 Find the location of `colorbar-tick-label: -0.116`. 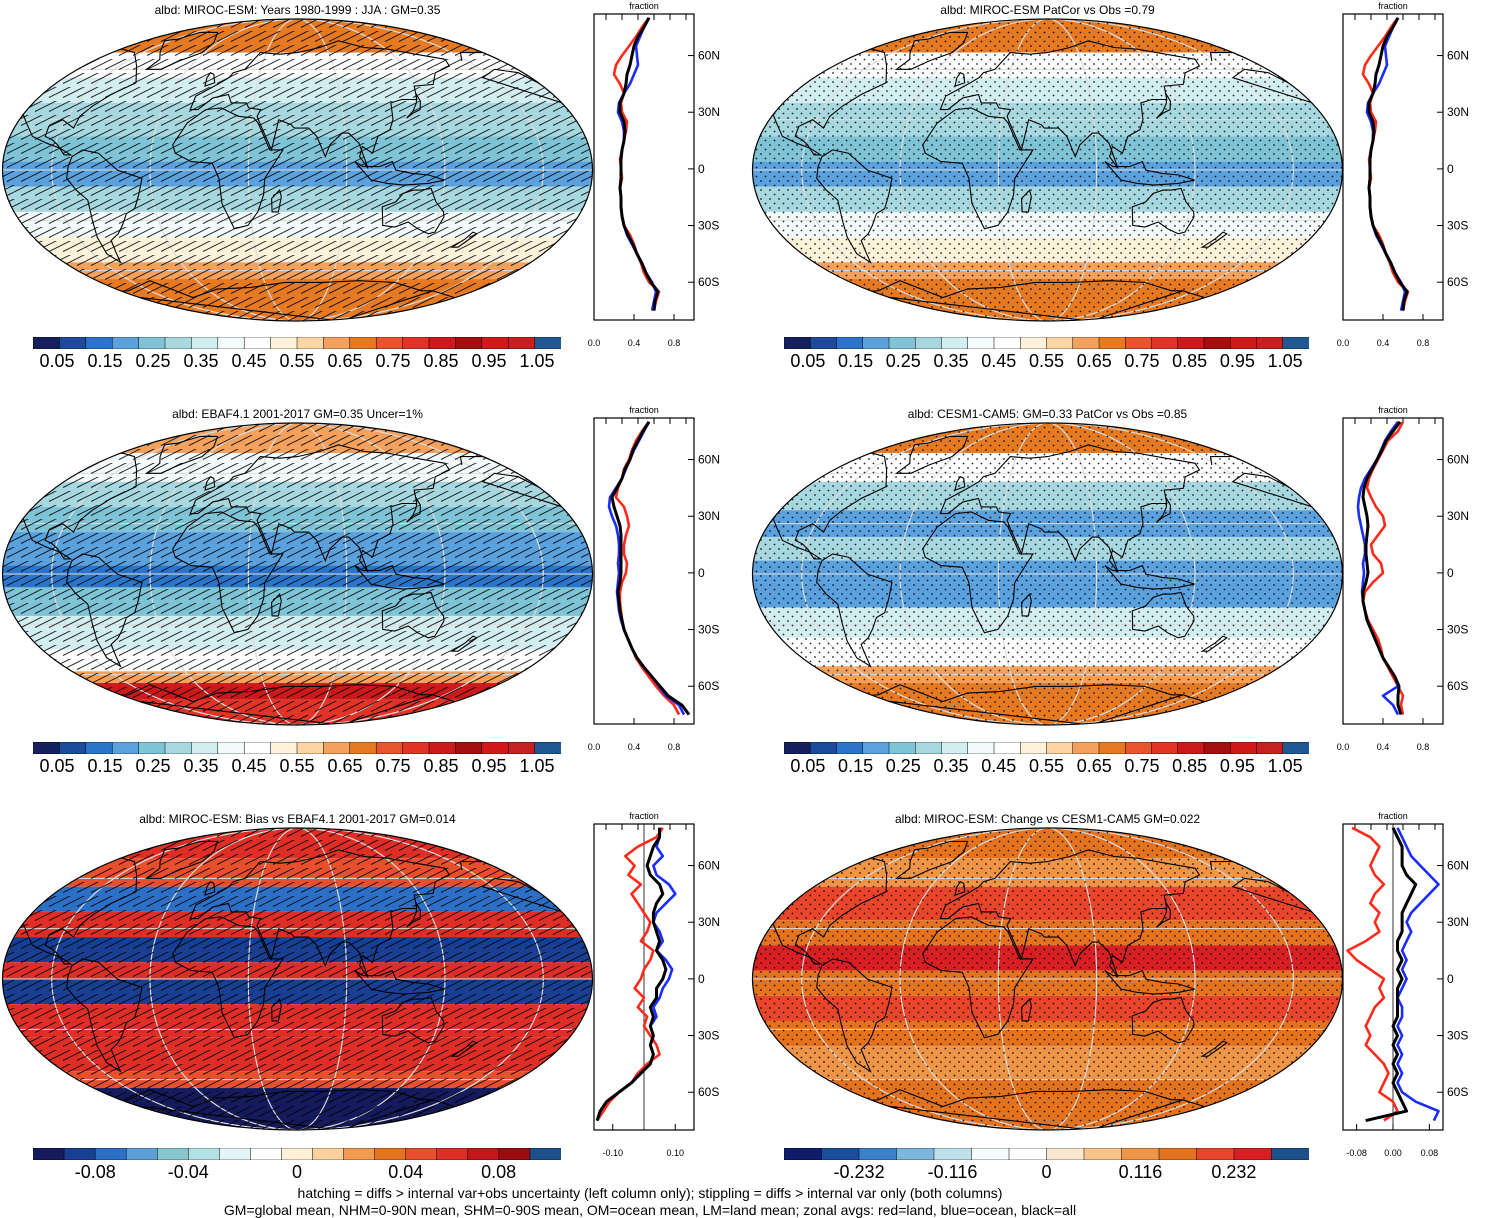

colorbar-tick-label: -0.116 is located at coordinates (952, 1172).